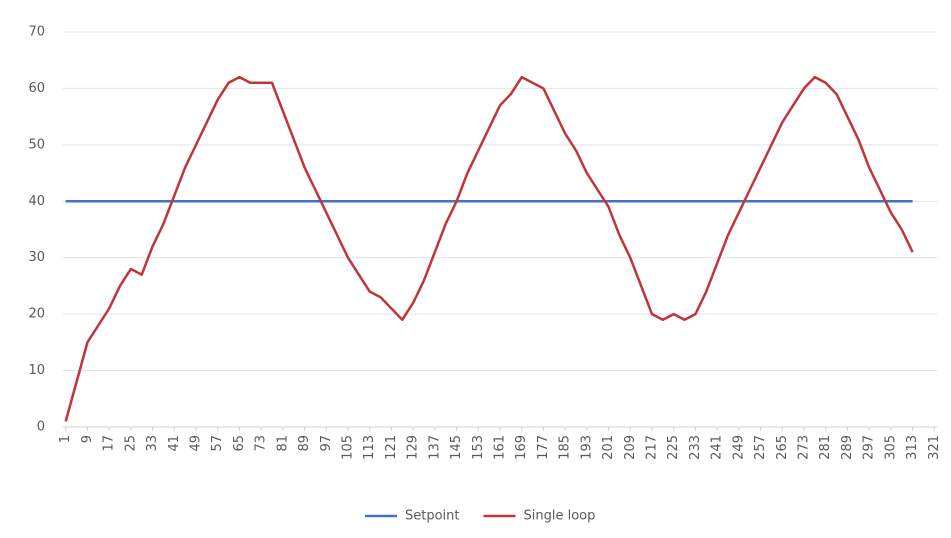  What do you see at coordinates (695, 447) in the screenshot?
I see `x-tick-label: 233` at bounding box center [695, 447].